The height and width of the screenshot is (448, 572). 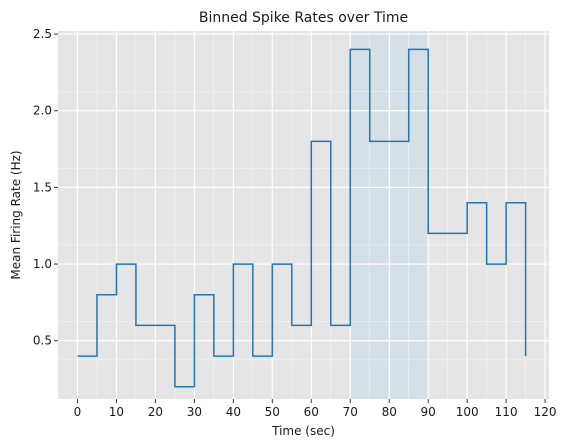 I want to click on x-tick-label: 0, so click(x=78, y=412).